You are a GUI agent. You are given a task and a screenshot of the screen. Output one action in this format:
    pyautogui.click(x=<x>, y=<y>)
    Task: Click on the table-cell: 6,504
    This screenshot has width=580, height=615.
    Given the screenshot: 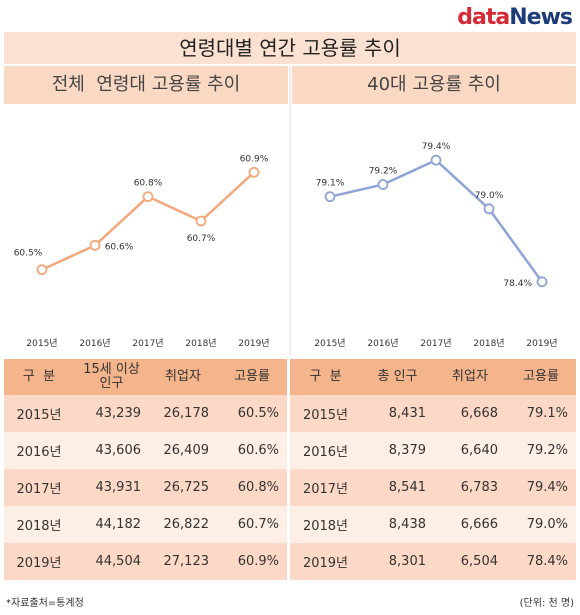 What is the action you would take?
    pyautogui.click(x=470, y=561)
    